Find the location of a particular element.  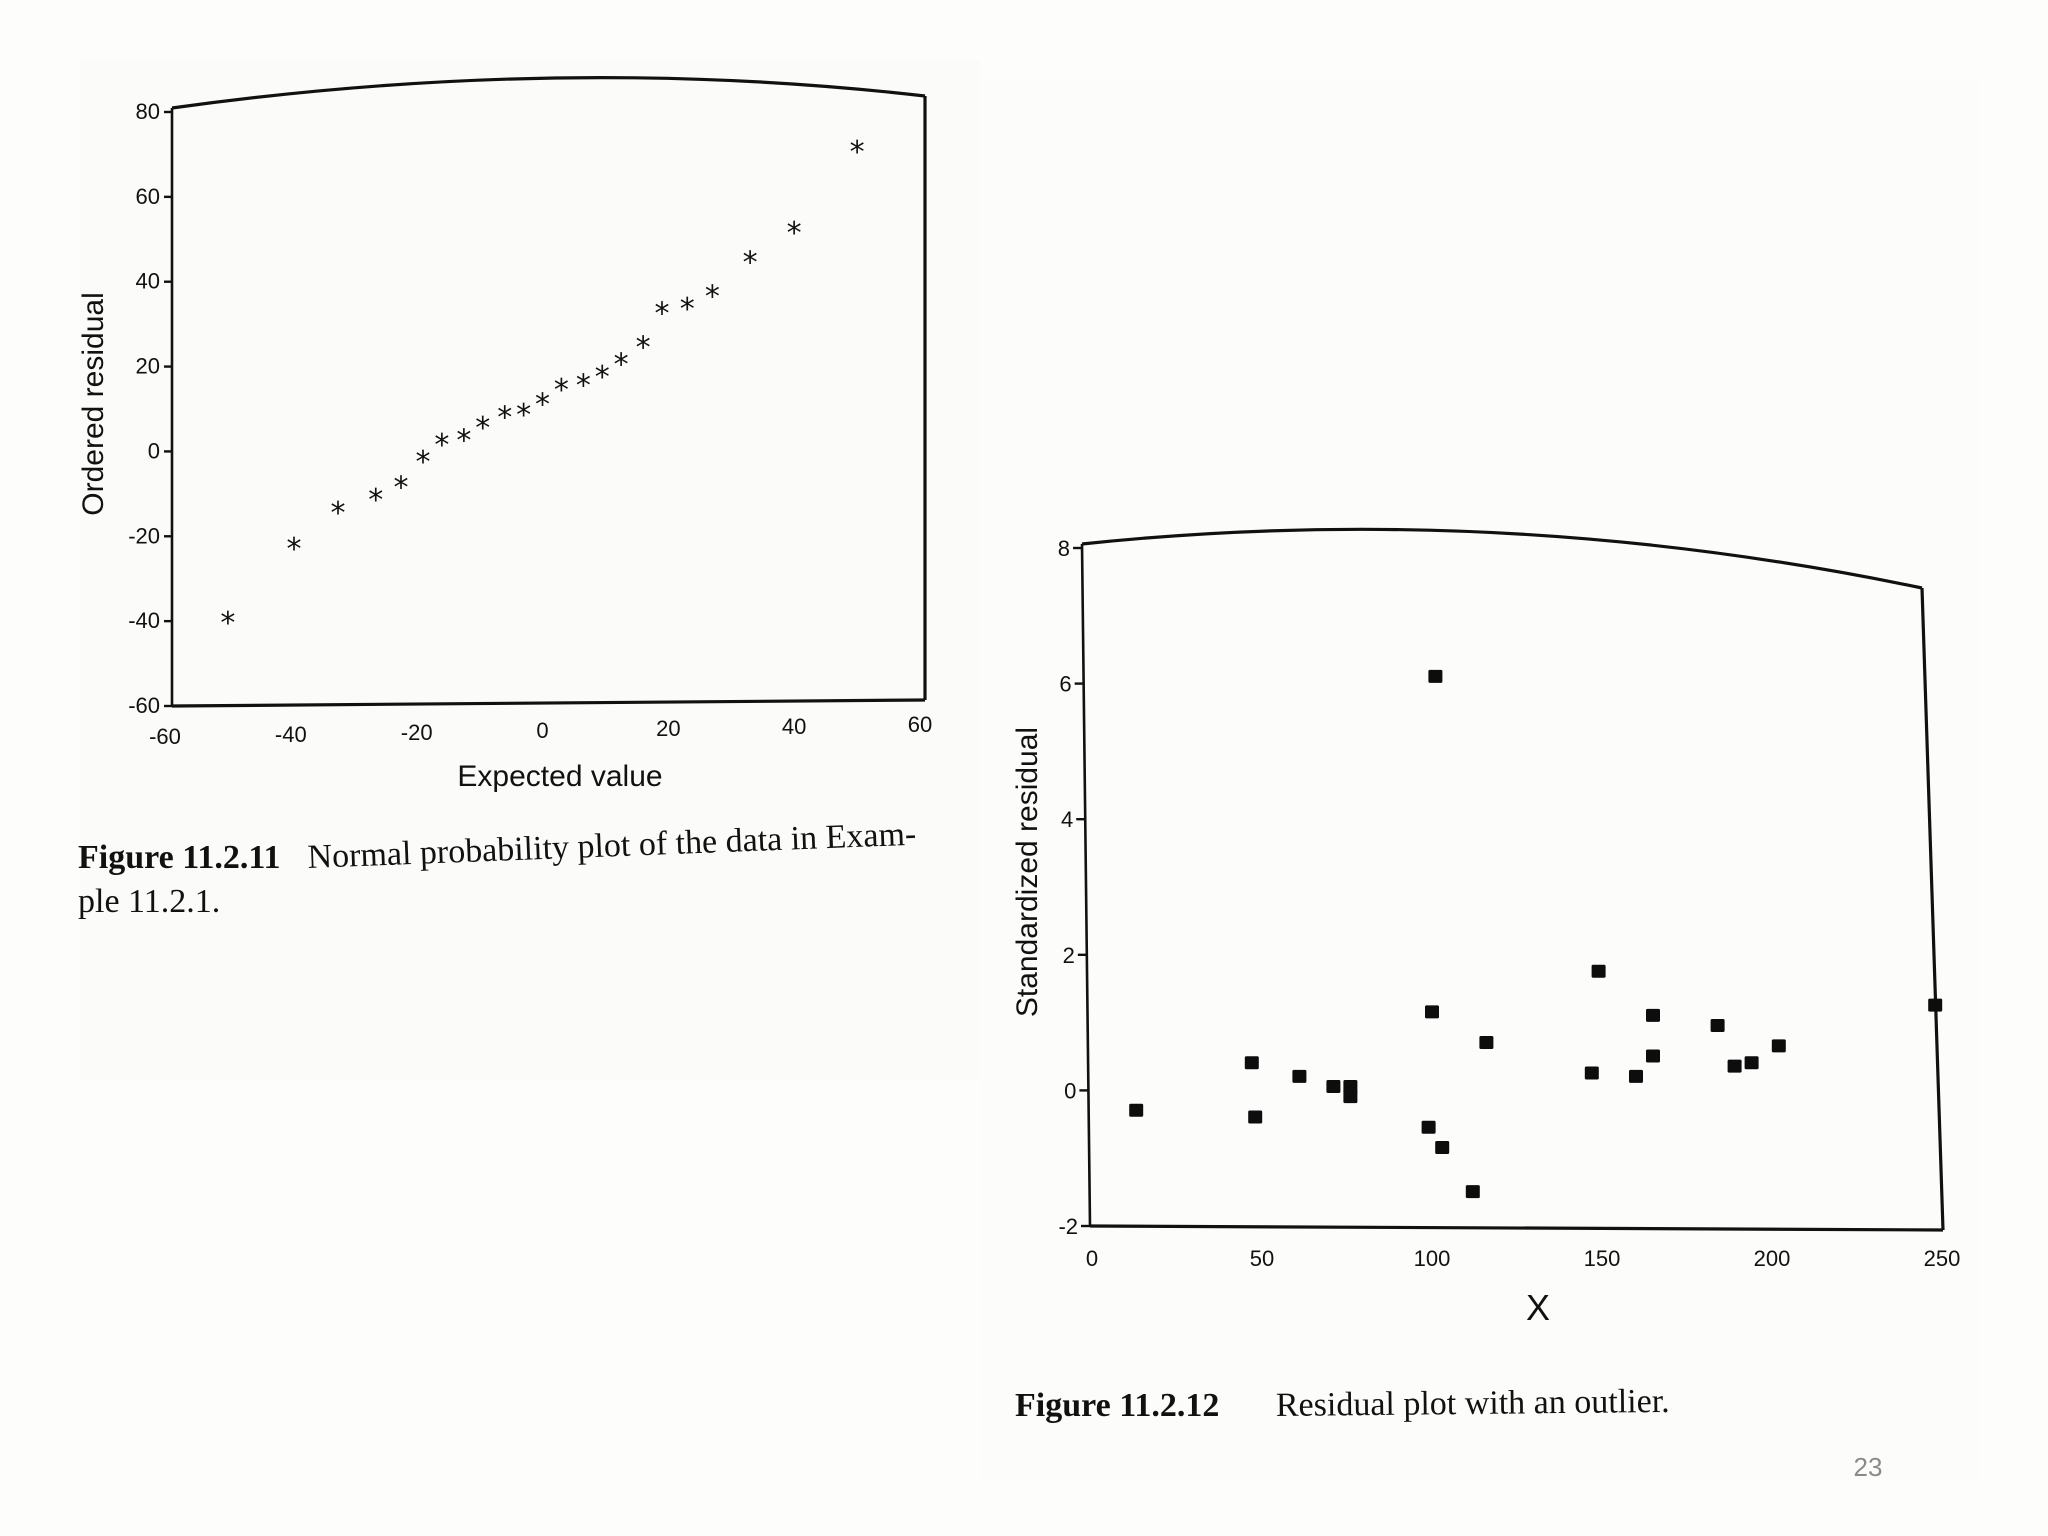

y-tick-label: -2 is located at coordinates (1068, 1226).